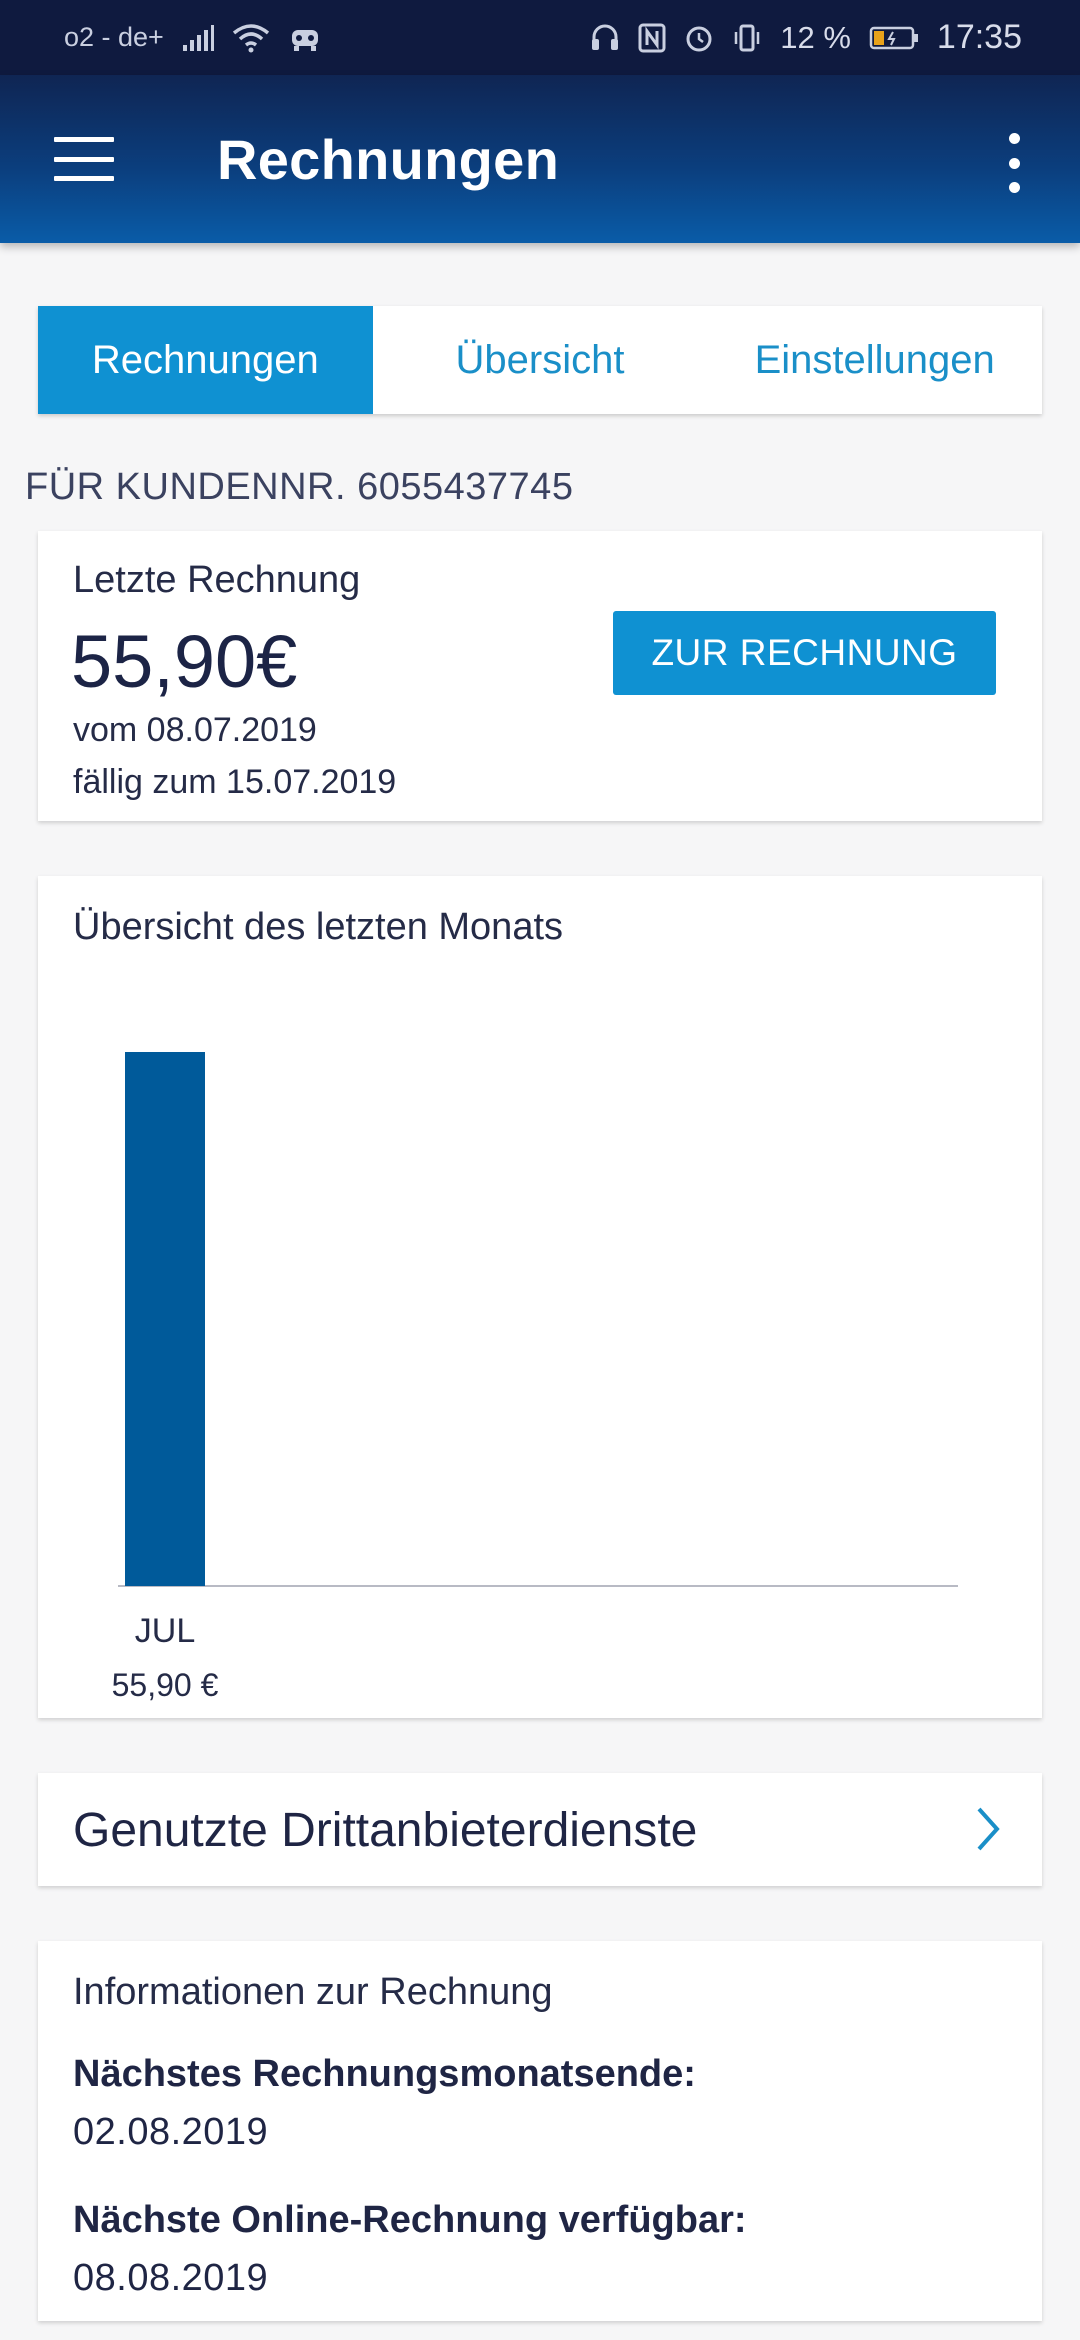 The width and height of the screenshot is (1080, 2340). Describe the element at coordinates (979, 37) in the screenshot. I see `clock: 17:35` at that location.